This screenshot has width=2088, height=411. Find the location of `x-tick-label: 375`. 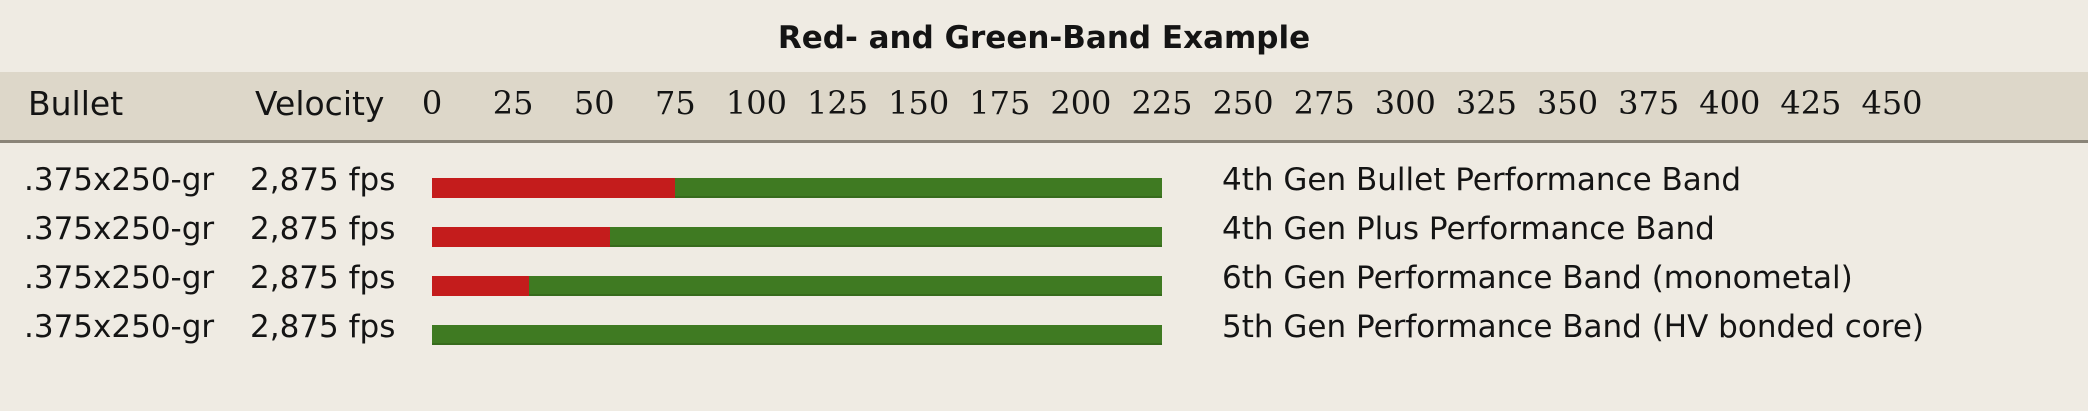

x-tick-label: 375 is located at coordinates (1649, 103).